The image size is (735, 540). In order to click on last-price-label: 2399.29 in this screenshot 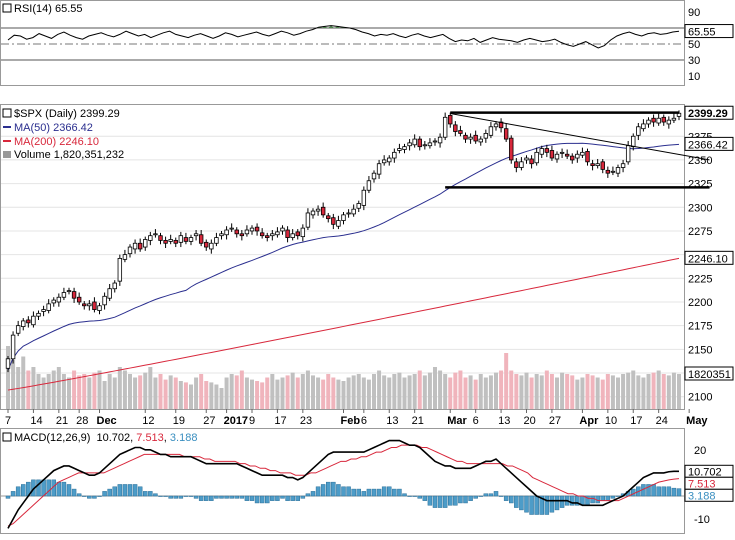, I will do `click(708, 114)`.